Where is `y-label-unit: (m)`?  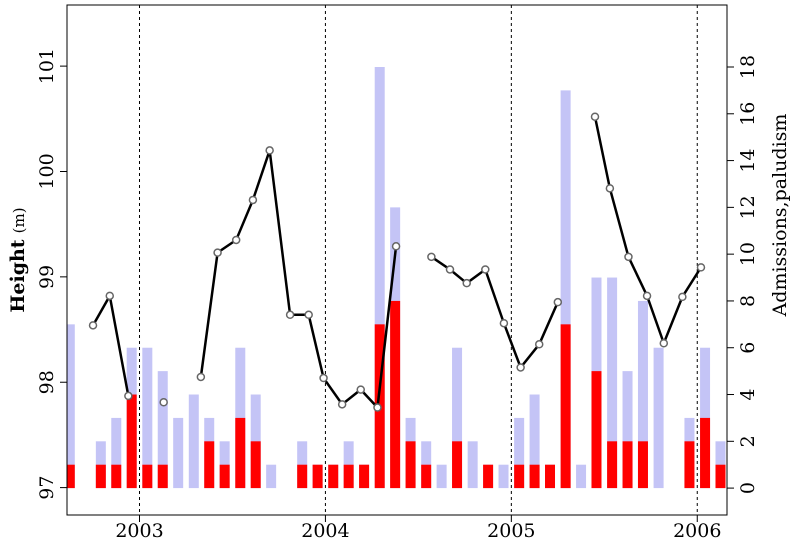
y-label-unit: (m) is located at coordinates (19, 220).